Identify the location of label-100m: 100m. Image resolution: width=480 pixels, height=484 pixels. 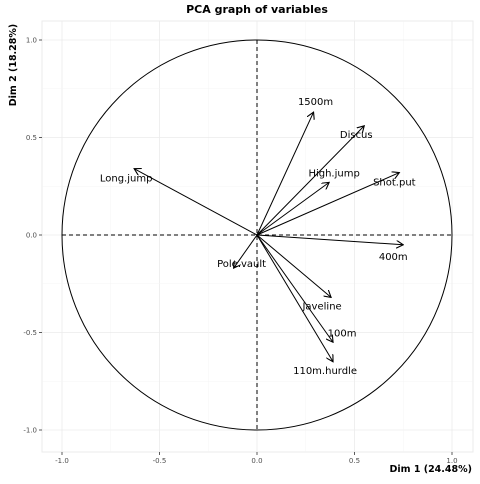
(342, 333).